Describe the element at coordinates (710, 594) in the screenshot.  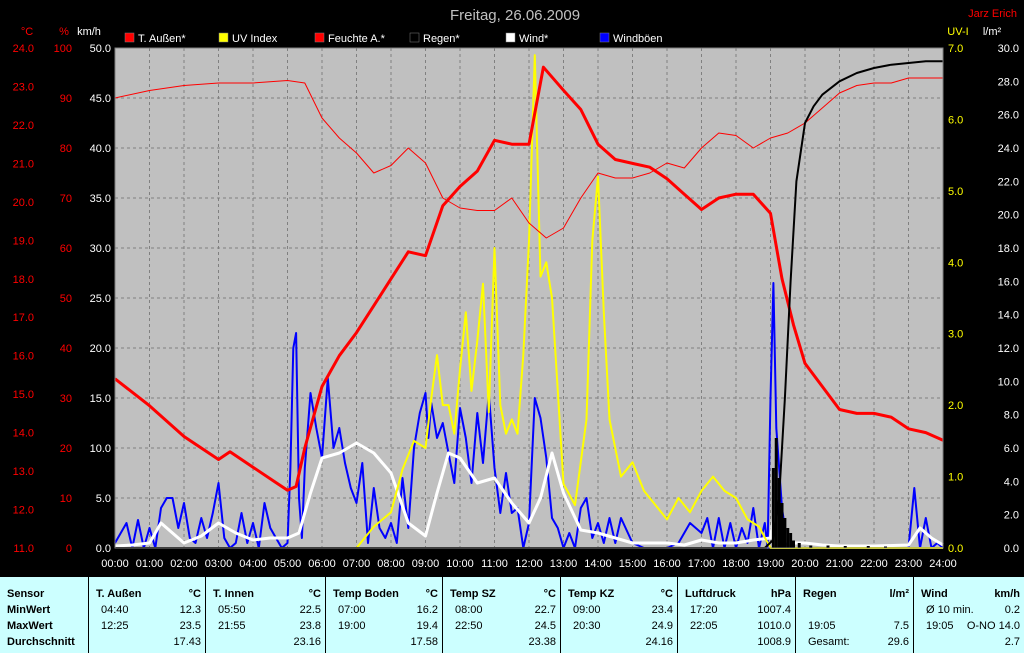
I see `group-title: Luftdruck` at that location.